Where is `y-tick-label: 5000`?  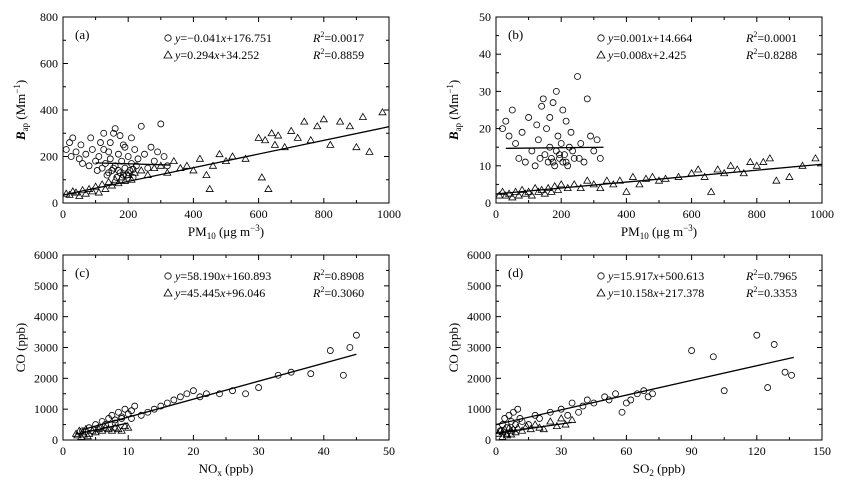 y-tick-label: 5000 is located at coordinates (479, 286).